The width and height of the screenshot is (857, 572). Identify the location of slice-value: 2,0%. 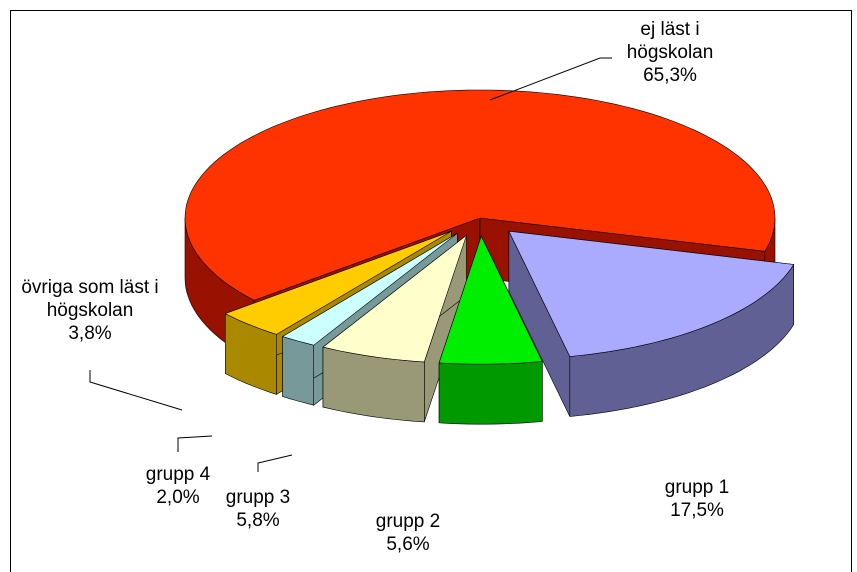
(178, 497).